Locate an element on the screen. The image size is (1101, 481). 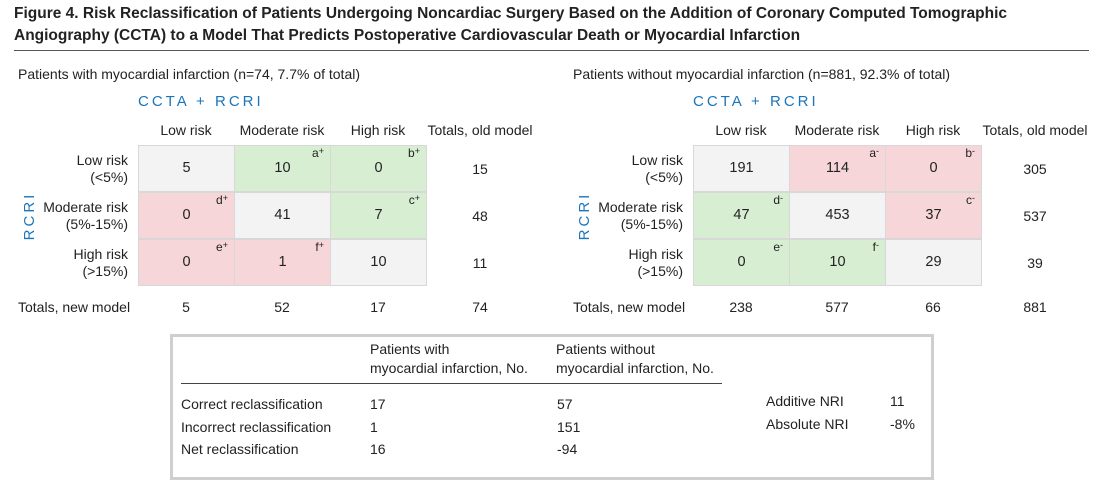
summary-label: Net reclassification is located at coordinates (240, 449).